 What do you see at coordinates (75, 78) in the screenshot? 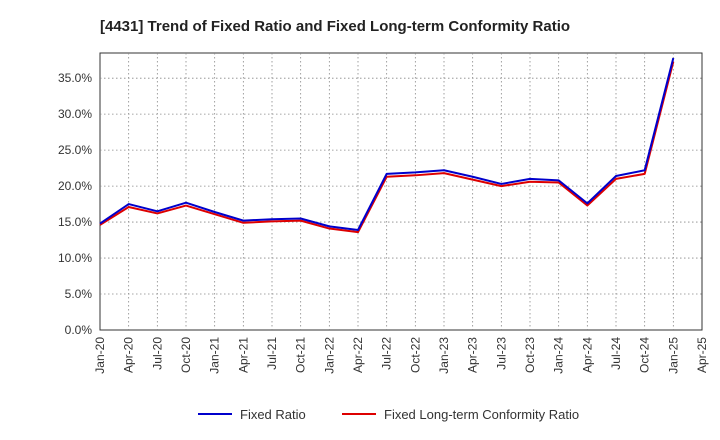
I see `y-tick-label: 35.0%` at bounding box center [75, 78].